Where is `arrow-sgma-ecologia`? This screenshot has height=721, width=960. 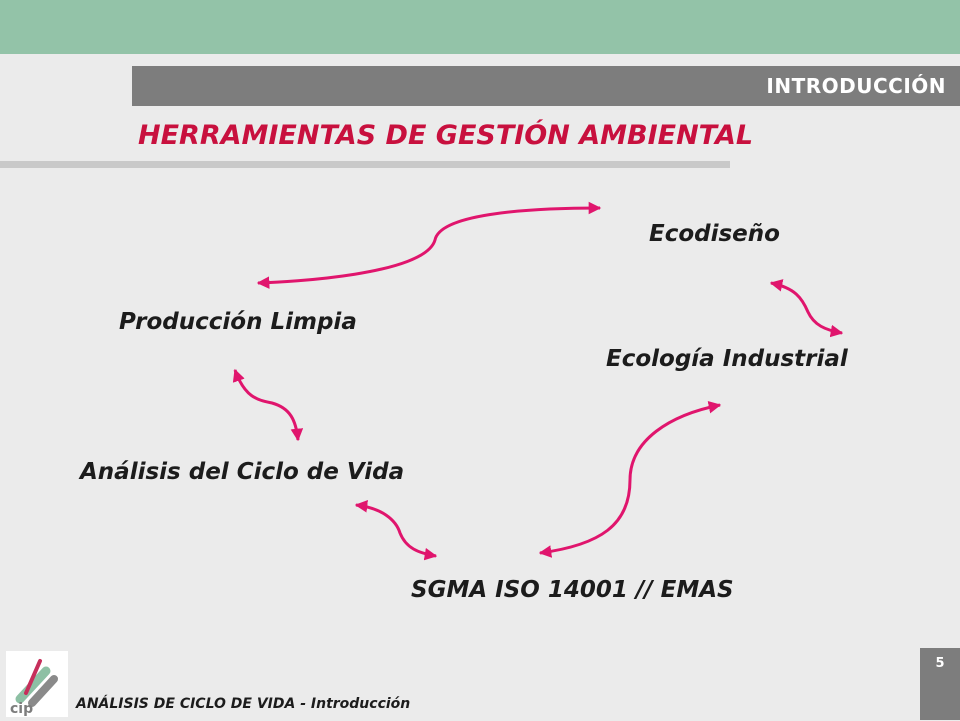
arrow-sgma-ecologia is located at coordinates (630, 479).